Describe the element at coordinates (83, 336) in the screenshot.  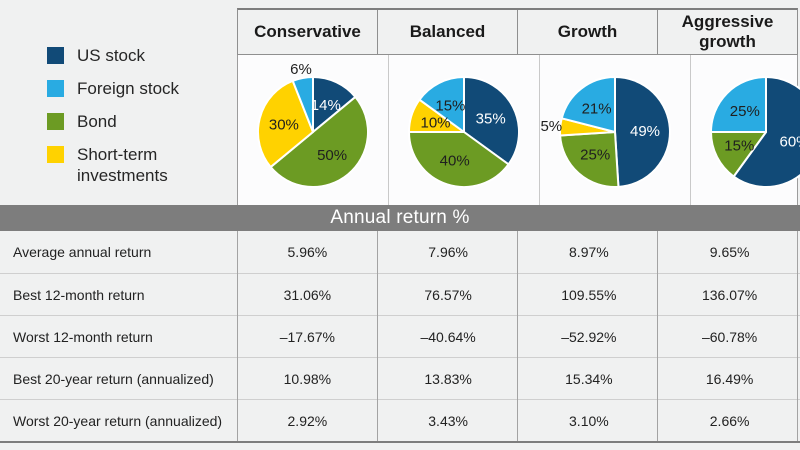
I see `row-label: Worst 12-month return` at that location.